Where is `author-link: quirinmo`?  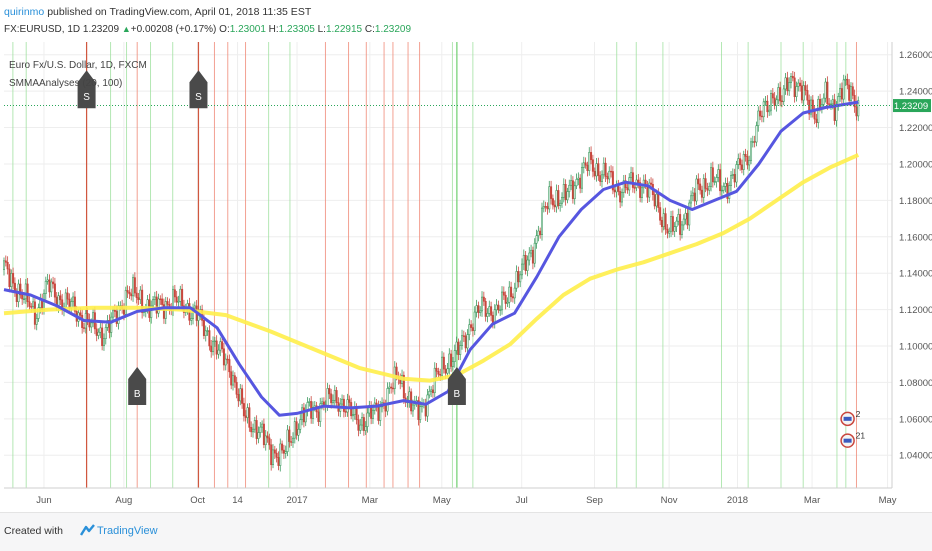
author-link: quirinmo is located at coordinates (24, 12).